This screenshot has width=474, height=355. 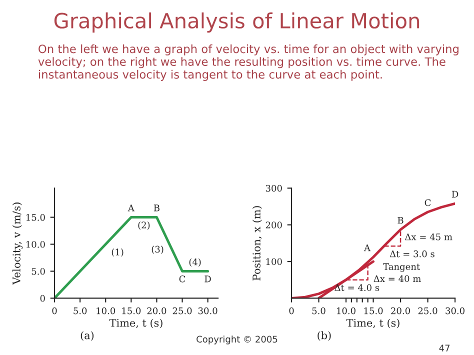 What do you see at coordinates (274, 262) in the screenshot?
I see `y-tick-label: 100` at bounding box center [274, 262].